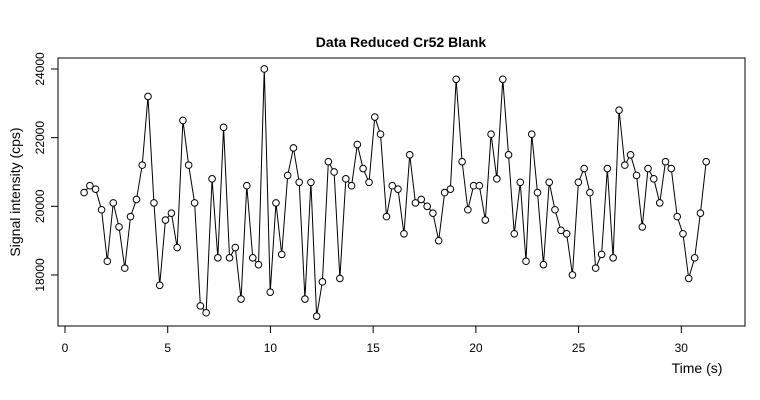 The width and height of the screenshot is (760, 400). I want to click on x-tick-label: 0, so click(65, 348).